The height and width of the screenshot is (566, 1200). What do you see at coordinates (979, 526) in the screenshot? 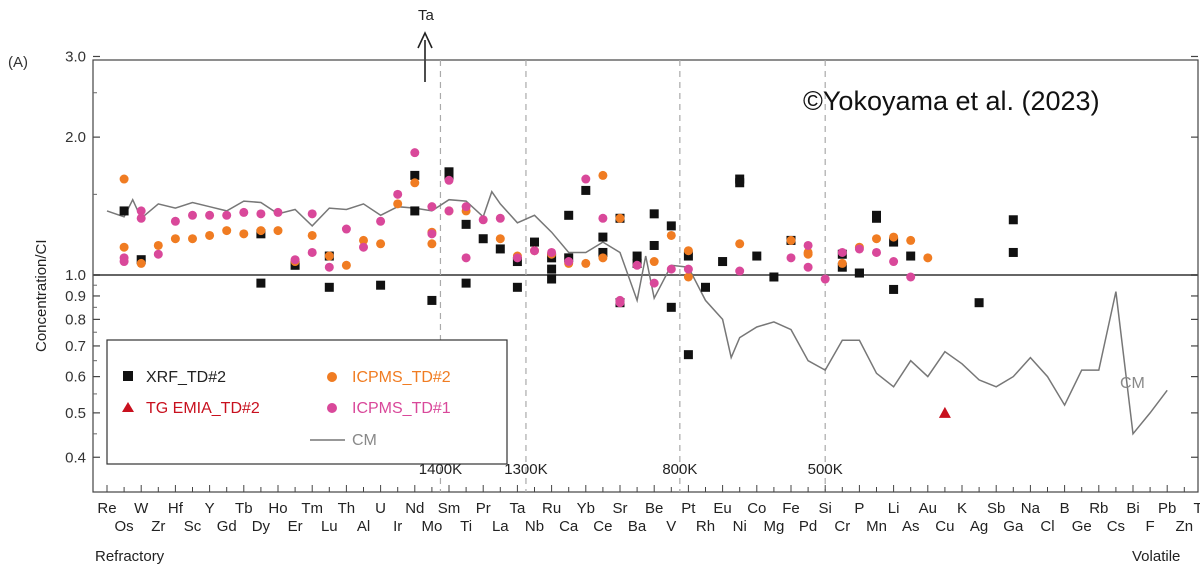
I see `element-label-bottom: Ag` at bounding box center [979, 526].